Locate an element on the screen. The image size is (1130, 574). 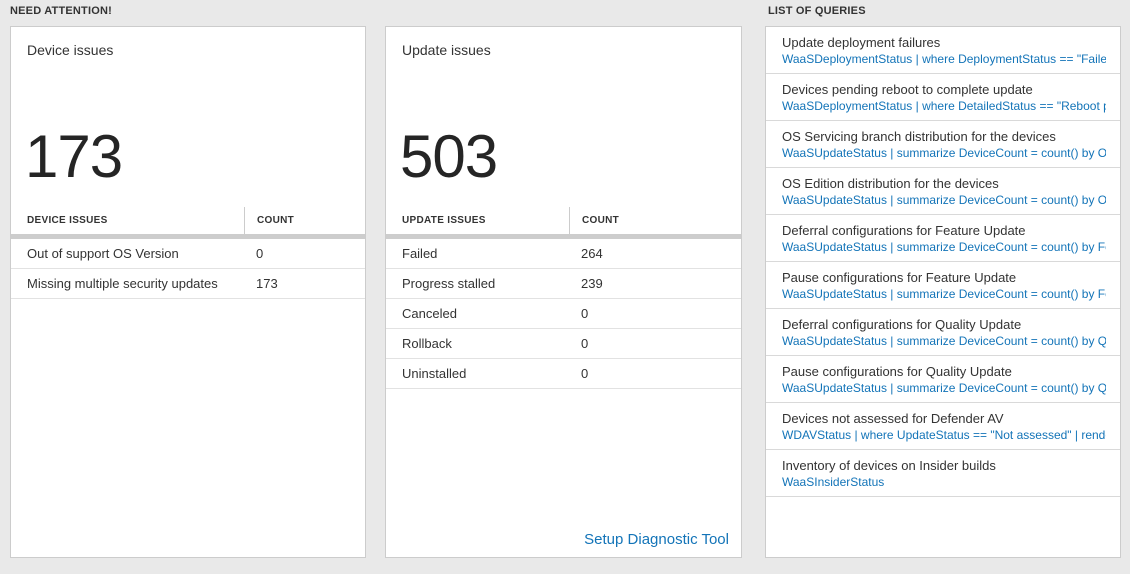
table-row: Progress stalled 239 is located at coordinates (563, 284).